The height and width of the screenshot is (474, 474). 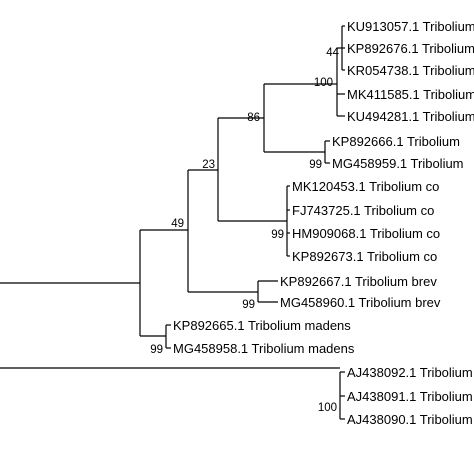 What do you see at coordinates (177, 224) in the screenshot?
I see `support-value: 49` at bounding box center [177, 224].